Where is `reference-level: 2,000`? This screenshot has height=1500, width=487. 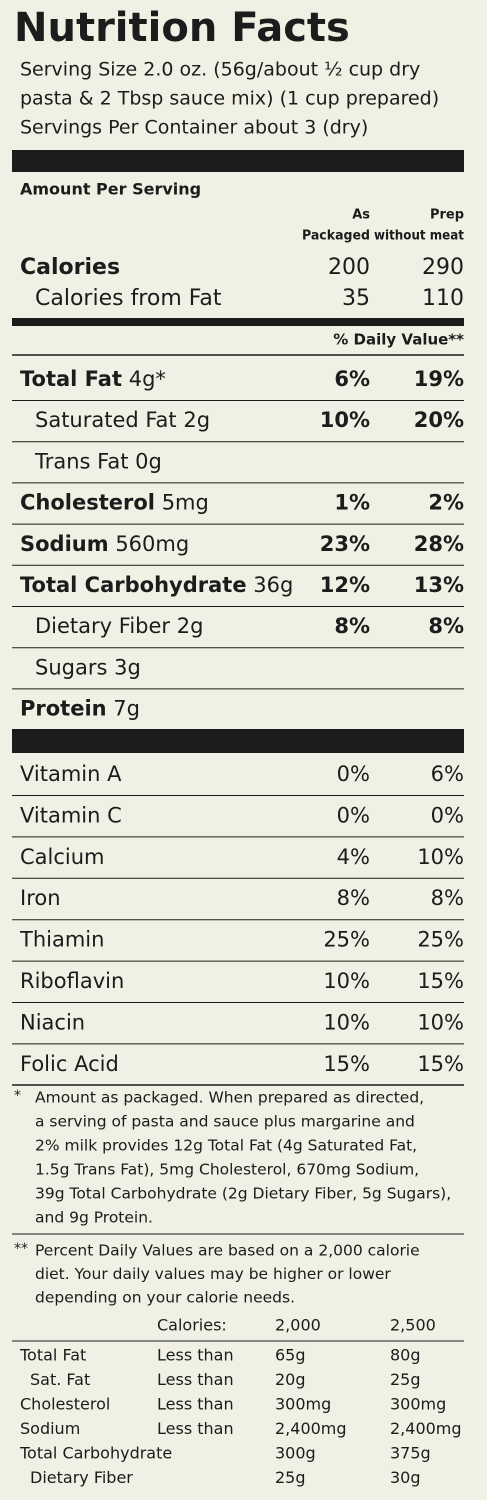 reference-level: 2,000 is located at coordinates (298, 1325).